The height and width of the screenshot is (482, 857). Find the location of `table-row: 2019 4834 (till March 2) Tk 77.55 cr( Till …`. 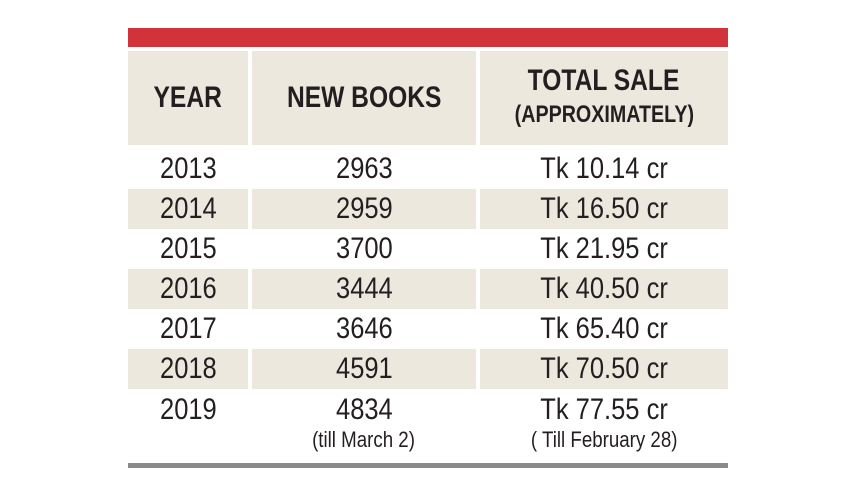

table-row: 2019 4834 (till March 2) Tk 77.55 cr( Till … is located at coordinates (428, 425).